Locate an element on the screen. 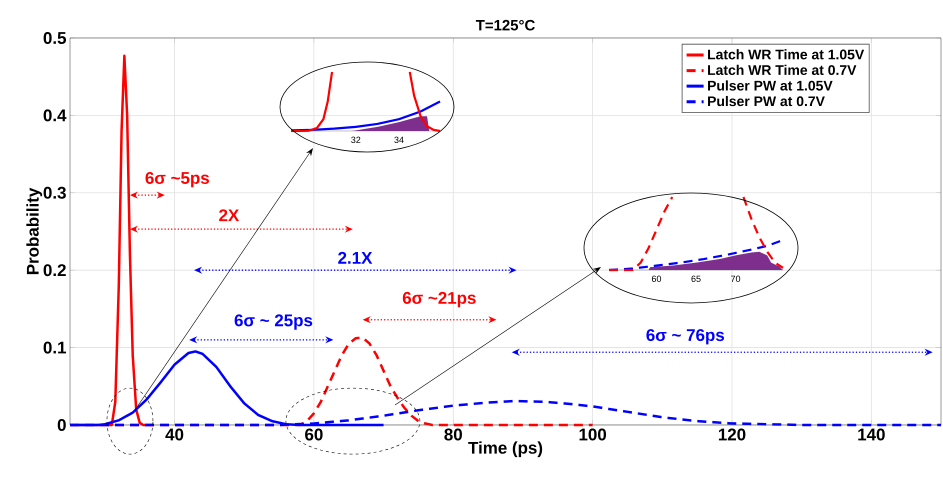 The height and width of the screenshot is (483, 943). y-tick-label: 0.3 is located at coordinates (55, 192).